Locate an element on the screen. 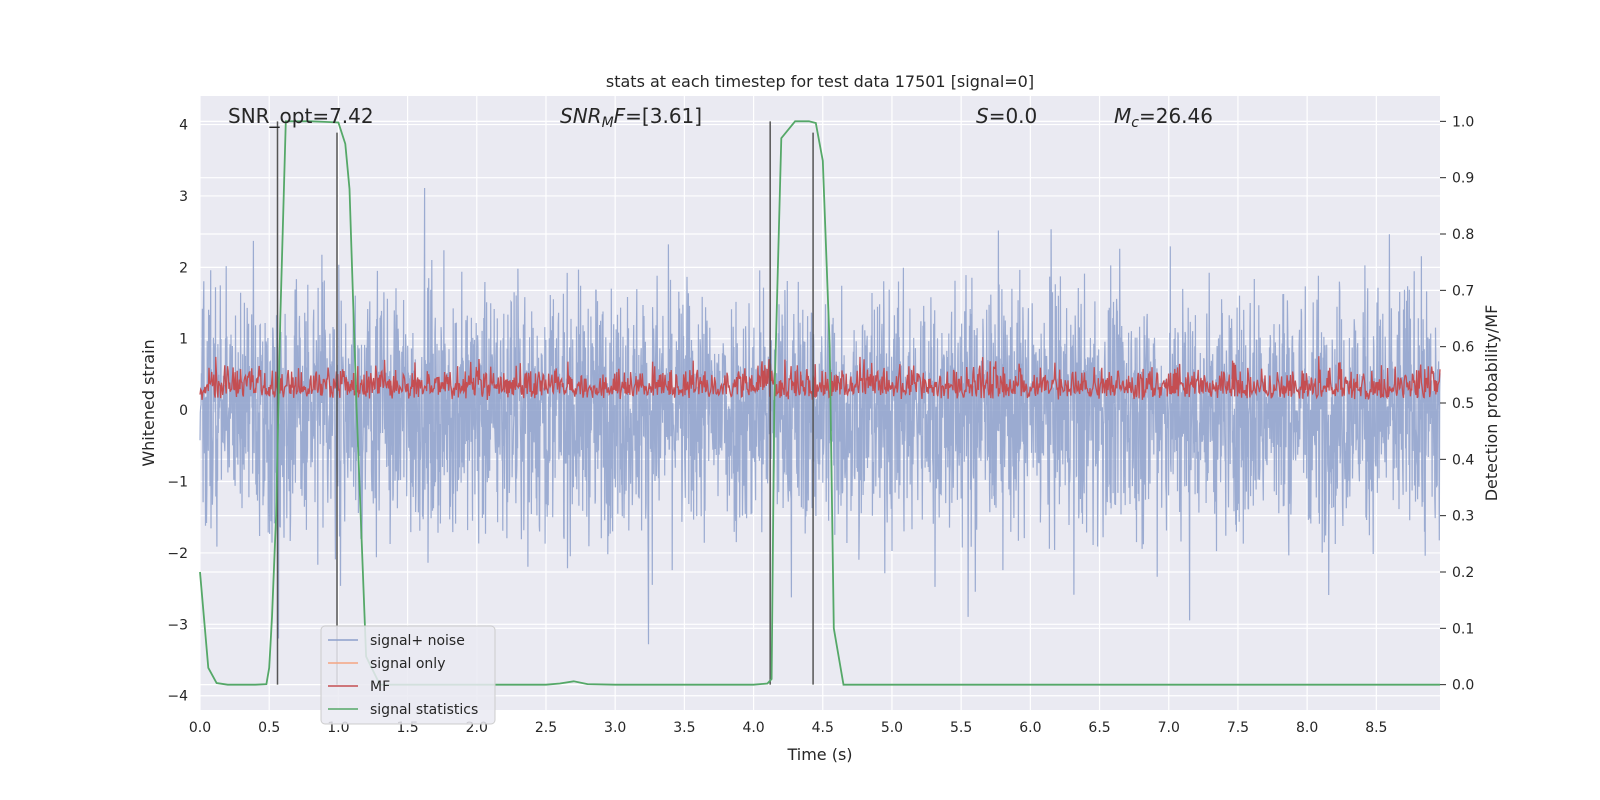 The height and width of the screenshot is (800, 1600). legend-label-signal-noise: signal+ noise is located at coordinates (417, 641).